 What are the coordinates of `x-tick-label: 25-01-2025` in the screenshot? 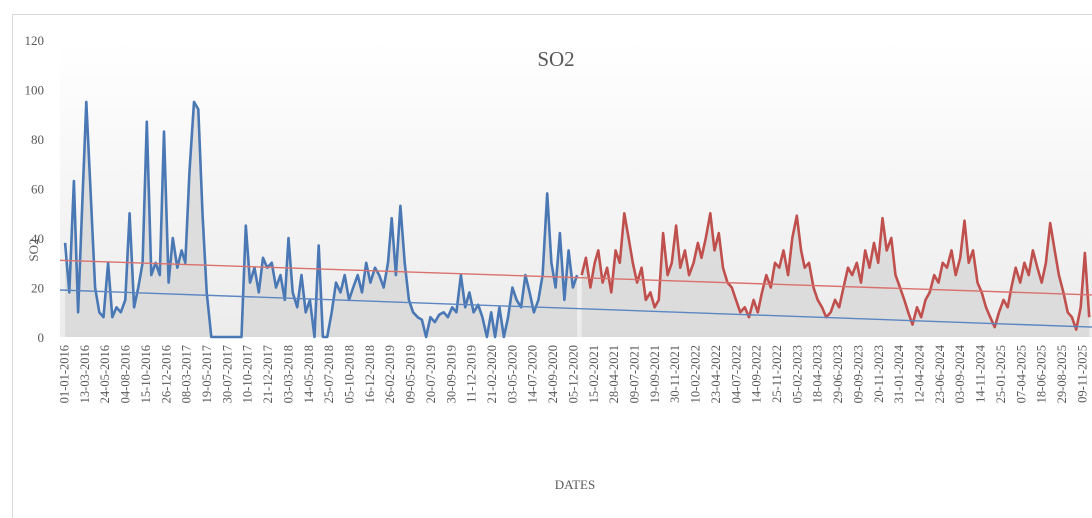 It's located at (1001, 374).